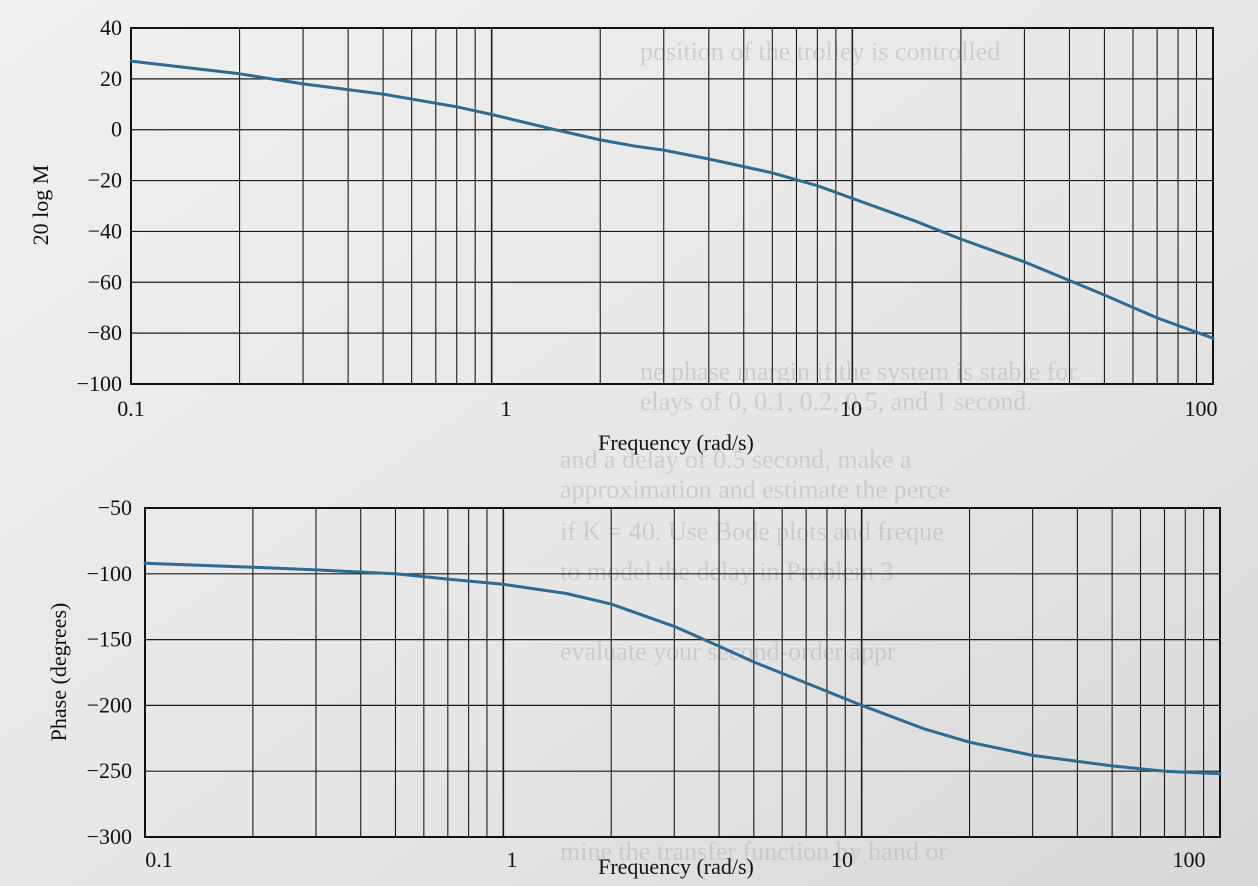 This screenshot has height=886, width=1258. Describe the element at coordinates (105, 332) in the screenshot. I see `y-tick-label: −80` at that location.